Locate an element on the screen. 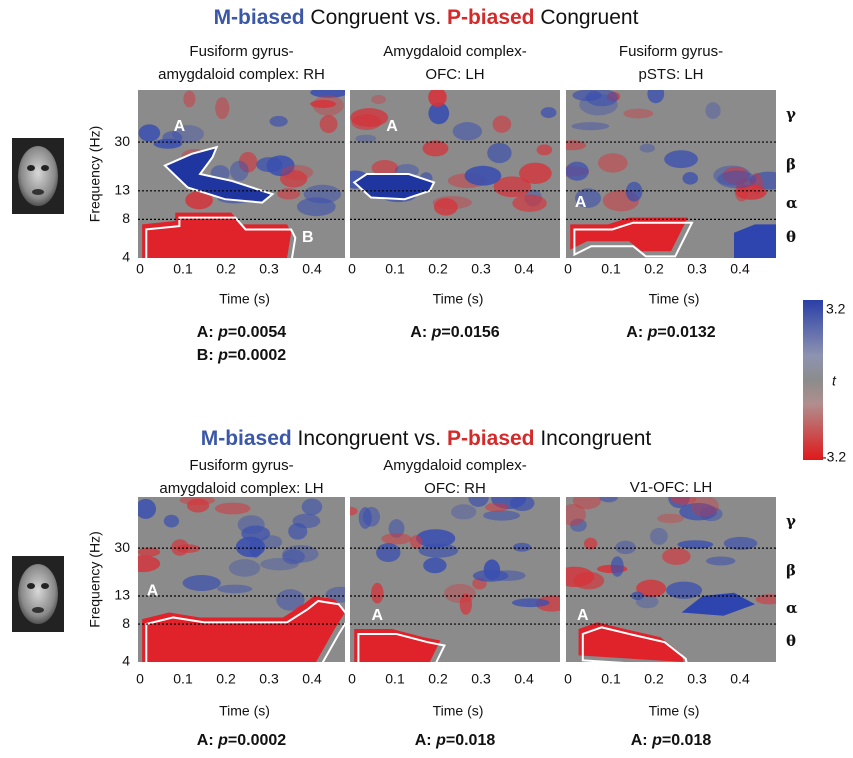 This screenshot has width=853, height=758. panel-title: pSTS: LH is located at coordinates (670, 74).